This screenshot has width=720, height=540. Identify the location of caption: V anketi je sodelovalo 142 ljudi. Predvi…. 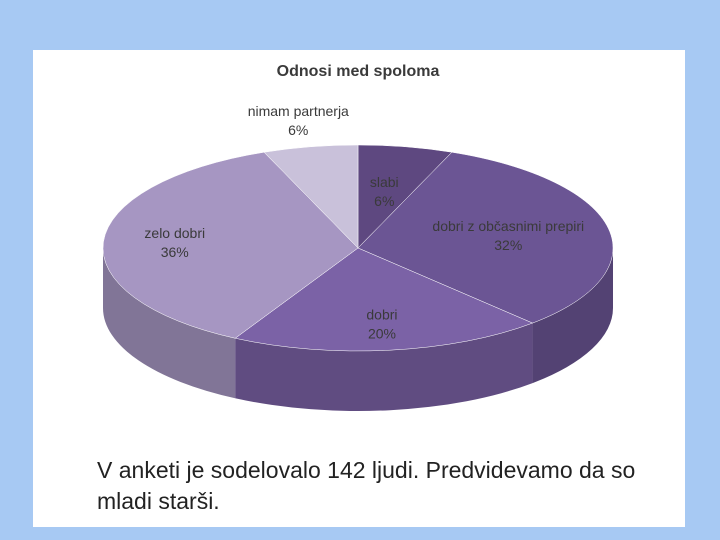
(366, 485).